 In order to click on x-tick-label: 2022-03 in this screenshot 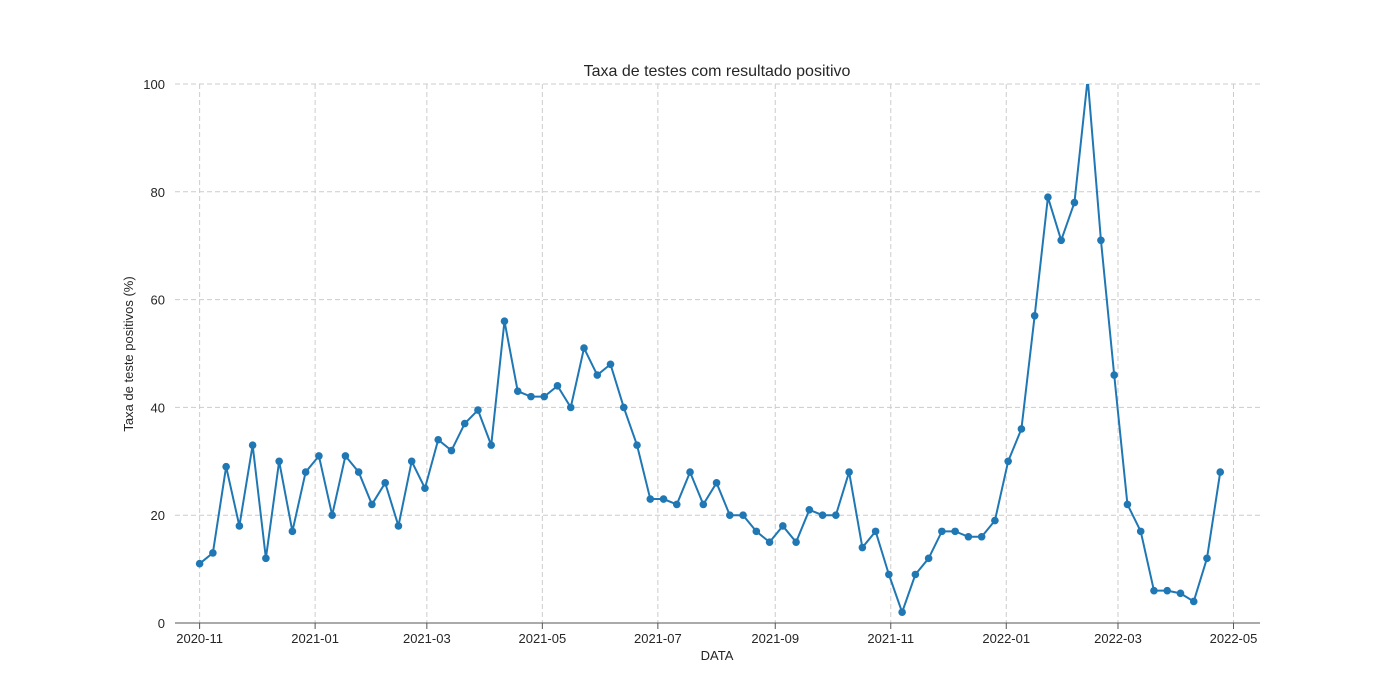, I will do `click(1118, 638)`.